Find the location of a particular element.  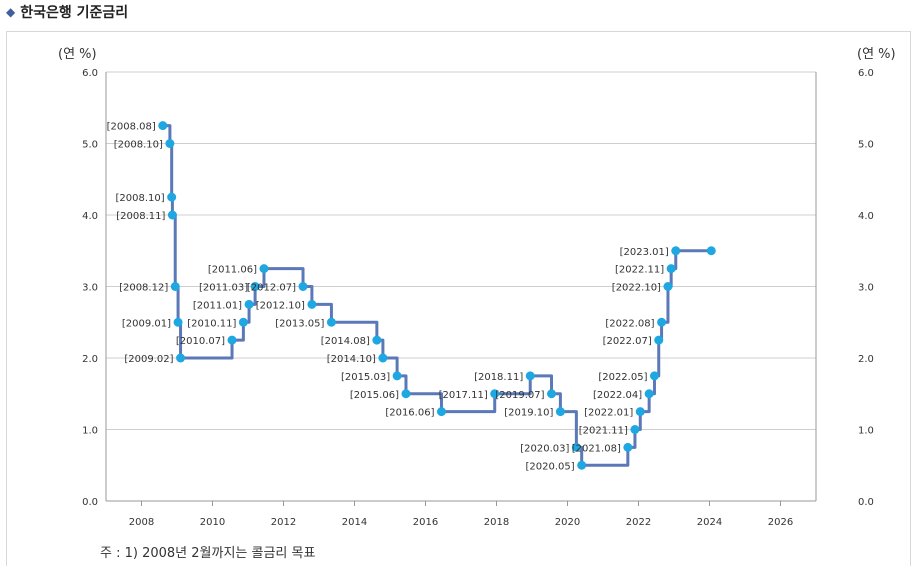

point-label: [2012.10] is located at coordinates (280, 305).